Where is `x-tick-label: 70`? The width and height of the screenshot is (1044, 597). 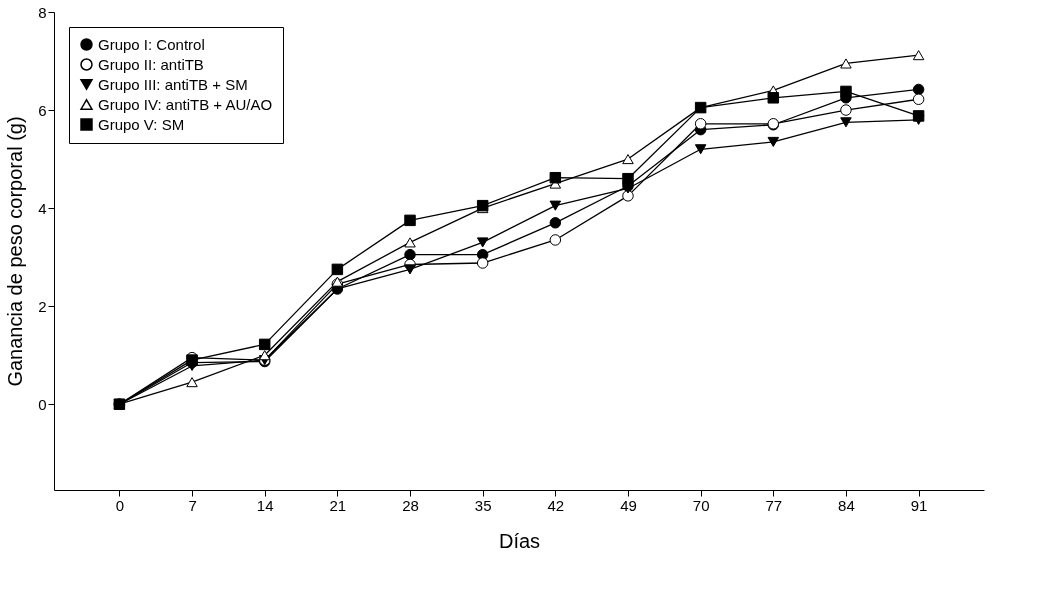
x-tick-label: 70 is located at coordinates (701, 505).